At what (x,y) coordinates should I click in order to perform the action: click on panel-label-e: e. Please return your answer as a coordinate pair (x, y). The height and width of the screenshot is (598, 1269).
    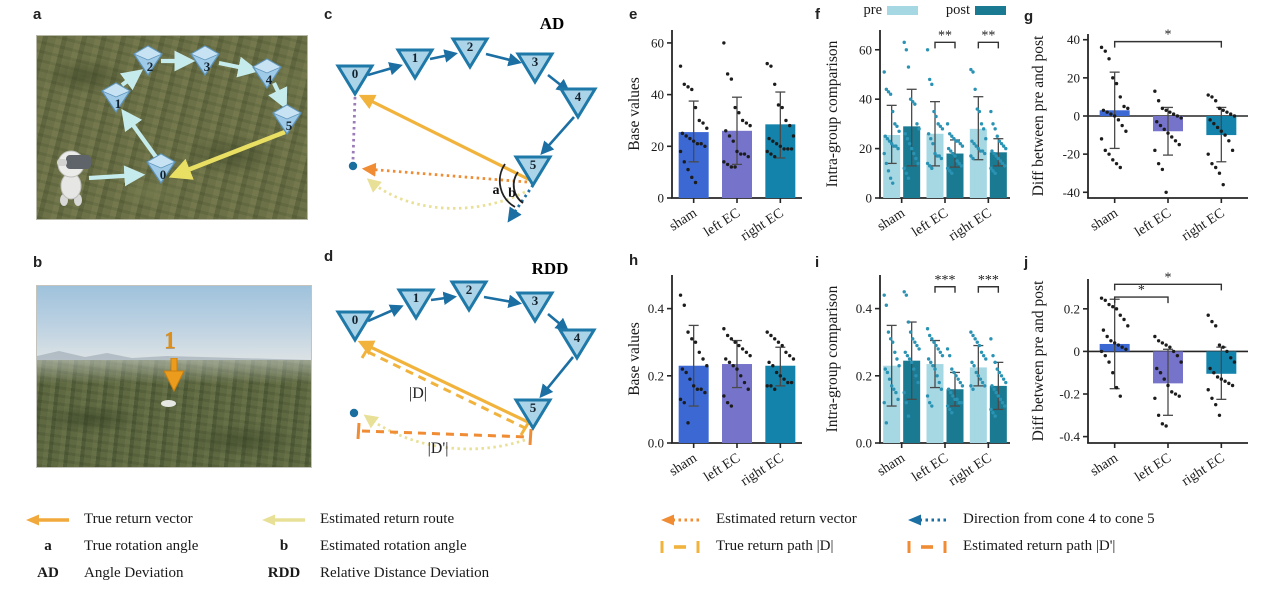
    Looking at the image, I should click on (633, 14).